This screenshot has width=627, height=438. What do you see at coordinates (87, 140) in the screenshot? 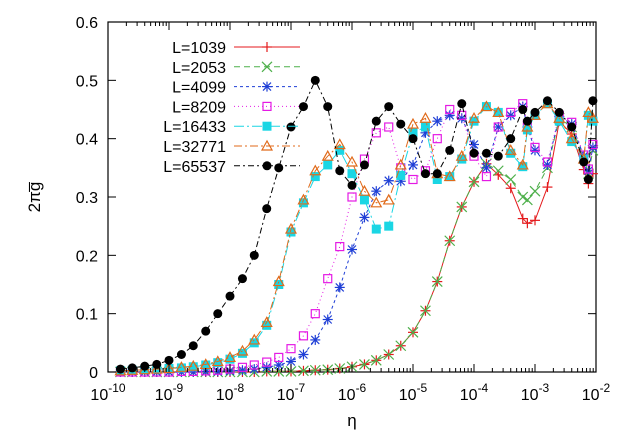
I see `y-tick-label: 0.4` at bounding box center [87, 140].